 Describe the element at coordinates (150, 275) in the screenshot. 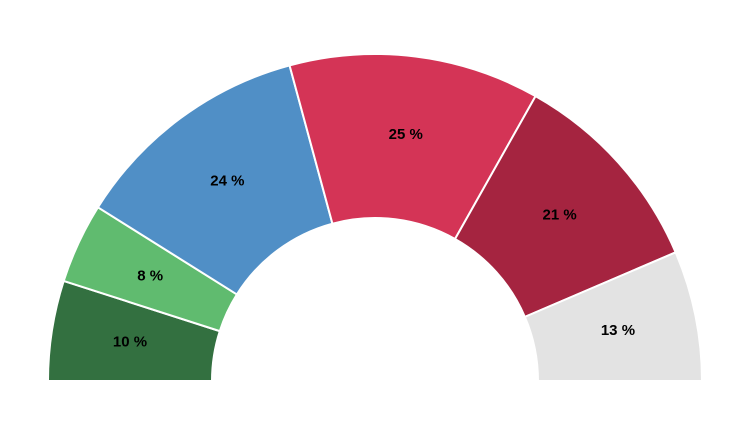

I see `data-label: 8 %` at that location.